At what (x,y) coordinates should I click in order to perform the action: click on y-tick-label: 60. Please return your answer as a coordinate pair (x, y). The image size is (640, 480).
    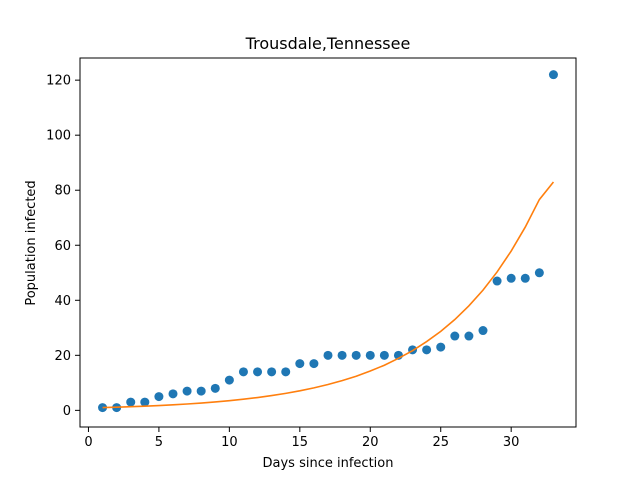
    Looking at the image, I should click on (62, 246).